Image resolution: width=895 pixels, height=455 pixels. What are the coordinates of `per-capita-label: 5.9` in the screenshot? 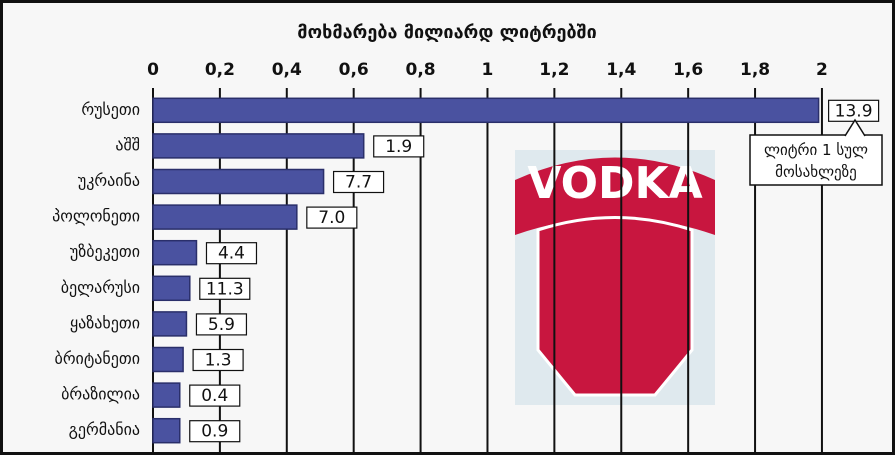 It's located at (221, 325).